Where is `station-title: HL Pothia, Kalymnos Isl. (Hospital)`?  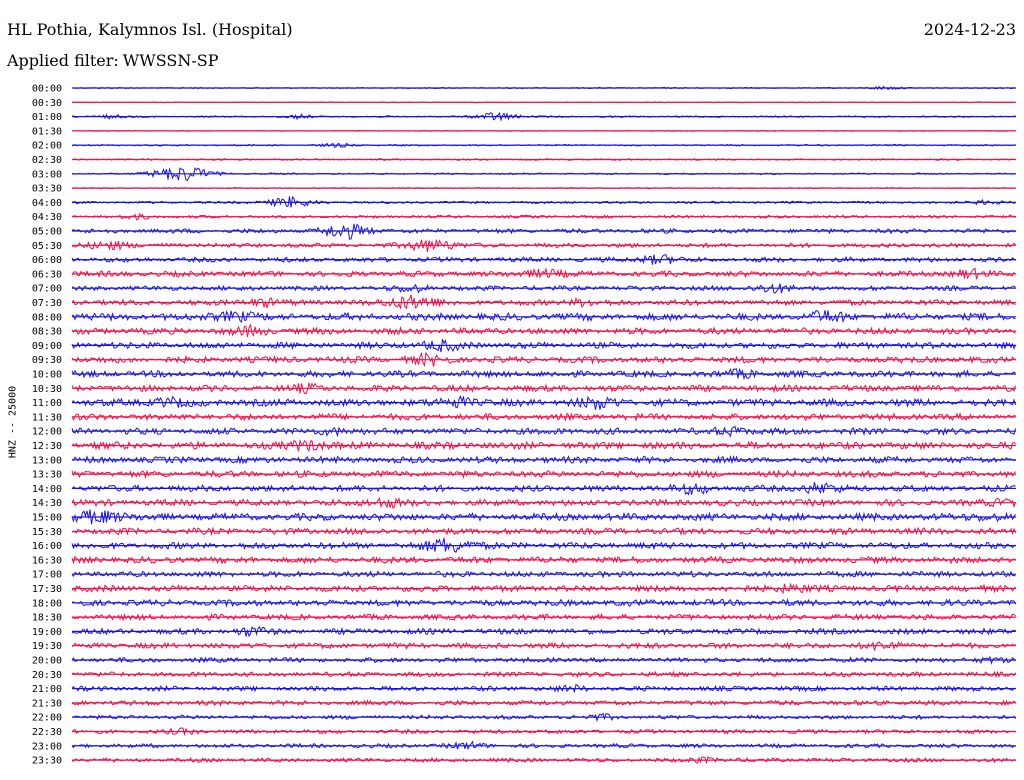
station-title: HL Pothia, Kalymnos Isl. (Hospital) is located at coordinates (150, 29).